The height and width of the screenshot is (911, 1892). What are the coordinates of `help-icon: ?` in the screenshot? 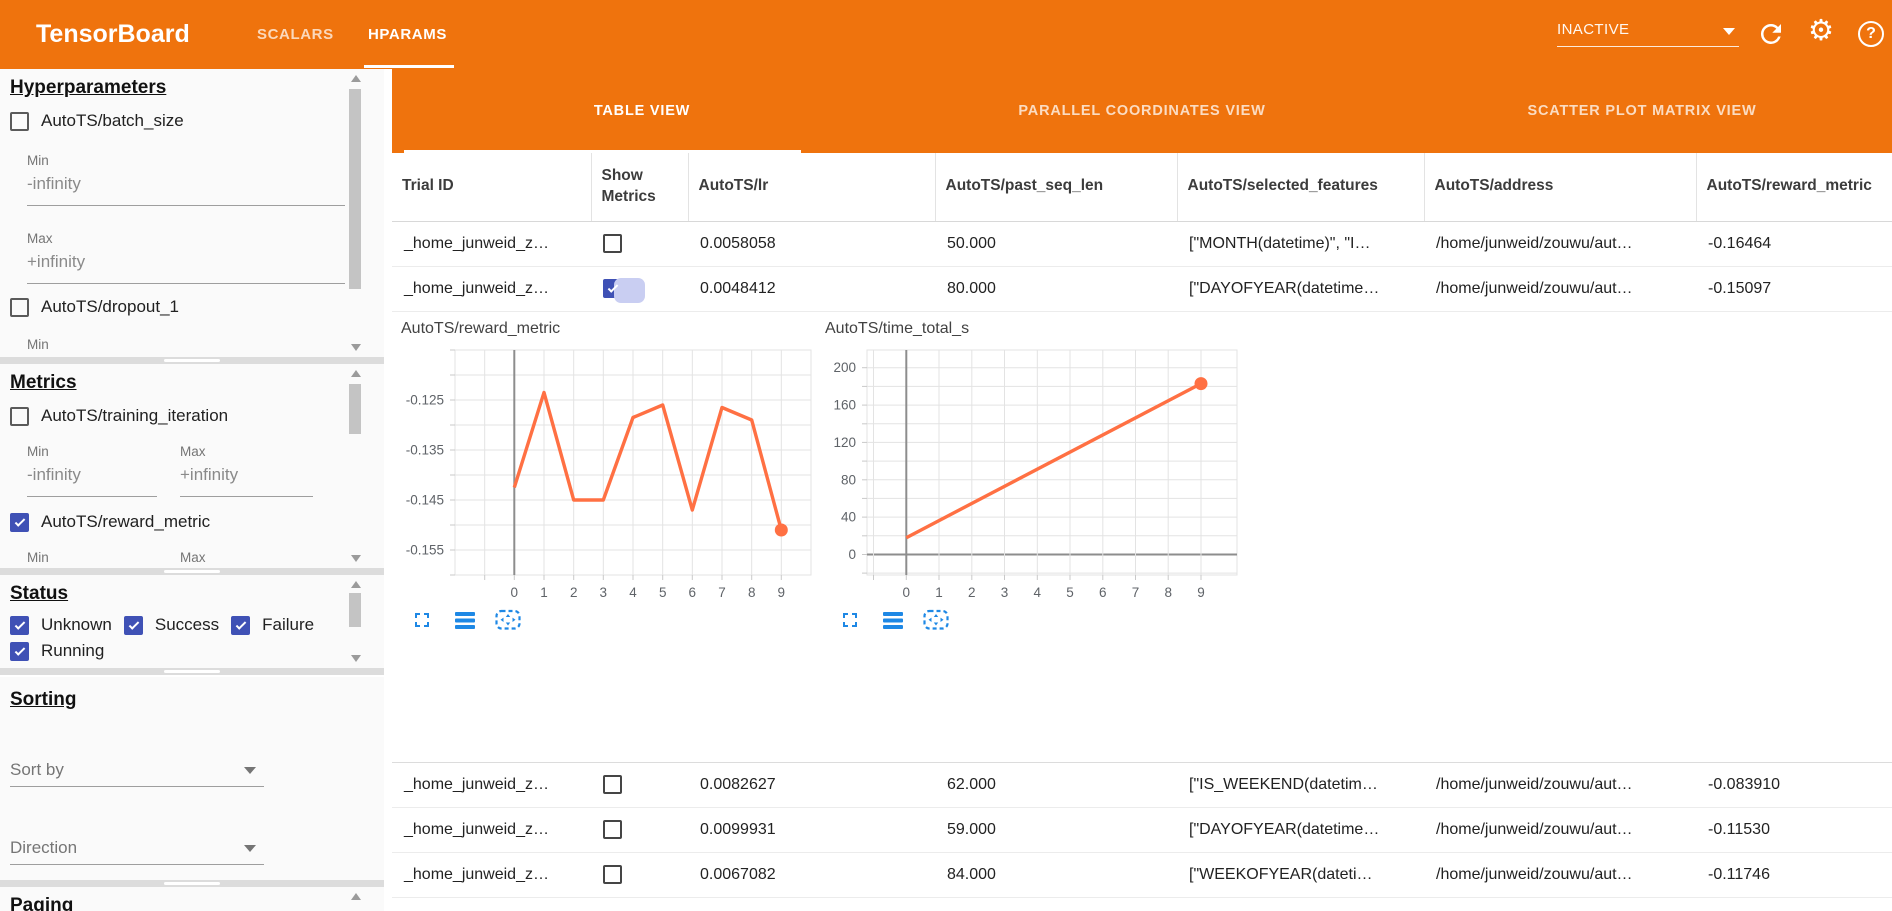 It's located at (1871, 34).